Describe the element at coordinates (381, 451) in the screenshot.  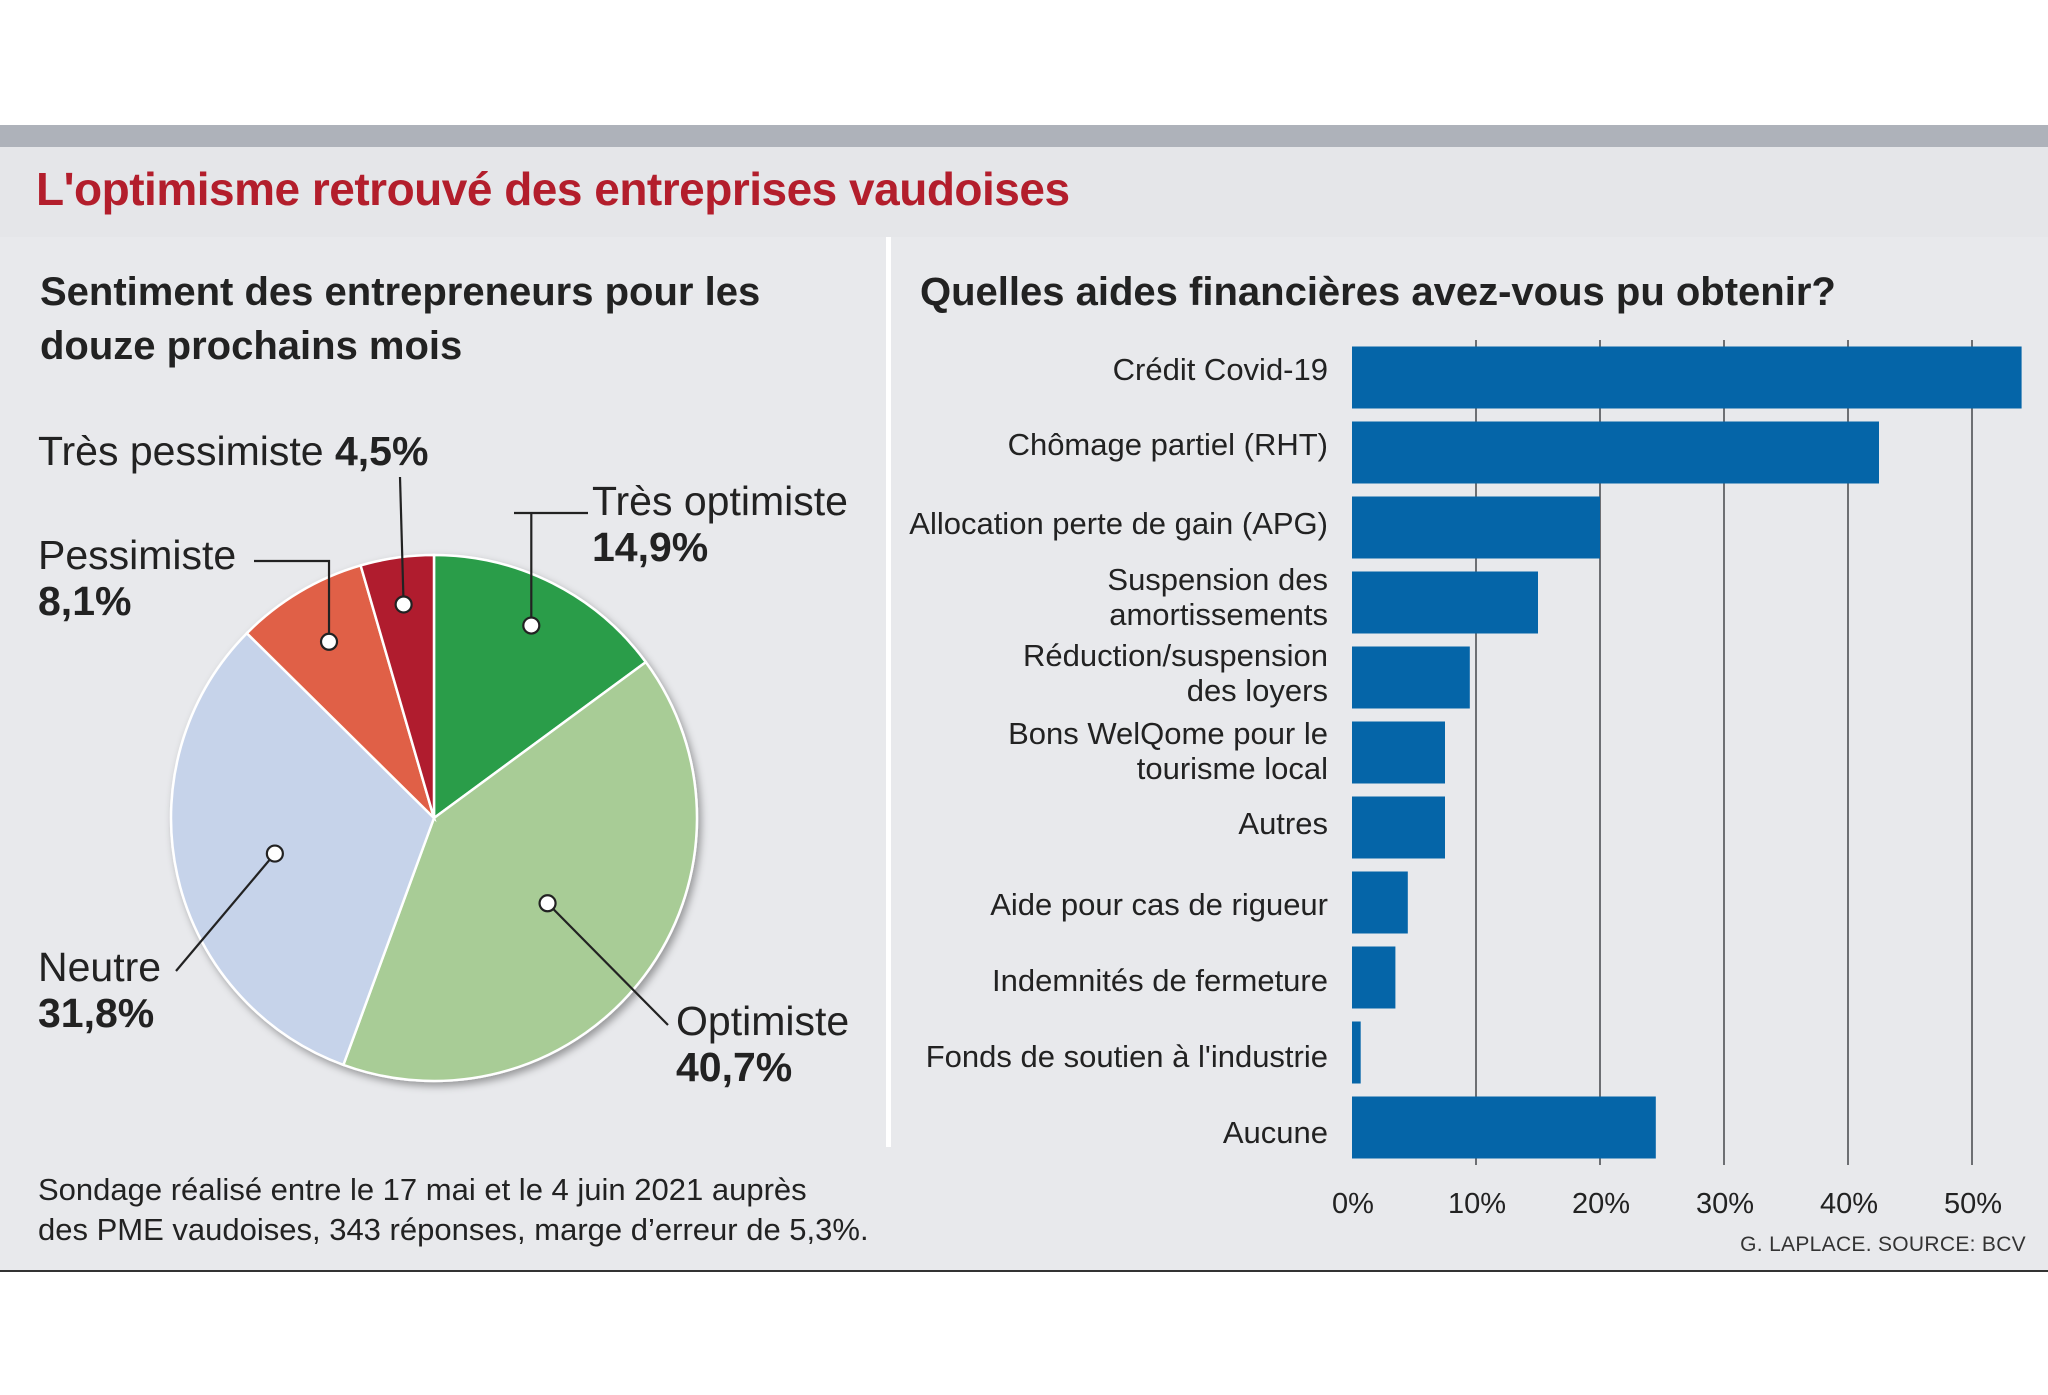
I see `pie-label-value: 4,5%` at that location.